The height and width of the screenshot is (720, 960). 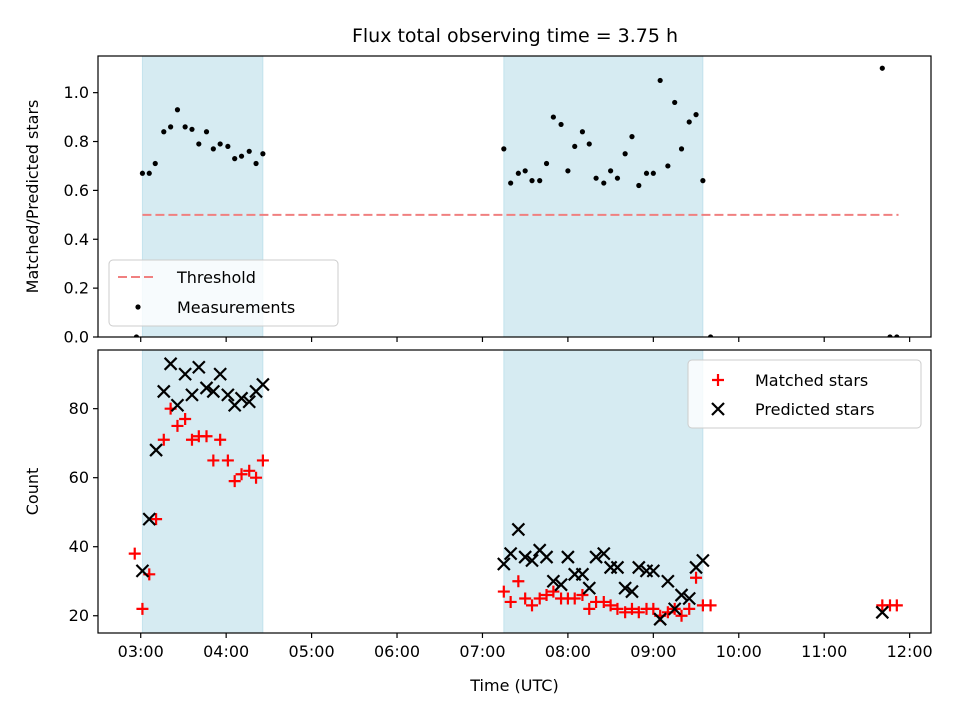 What do you see at coordinates (312, 651) in the screenshot?
I see `x-tick-label: 05:00` at bounding box center [312, 651].